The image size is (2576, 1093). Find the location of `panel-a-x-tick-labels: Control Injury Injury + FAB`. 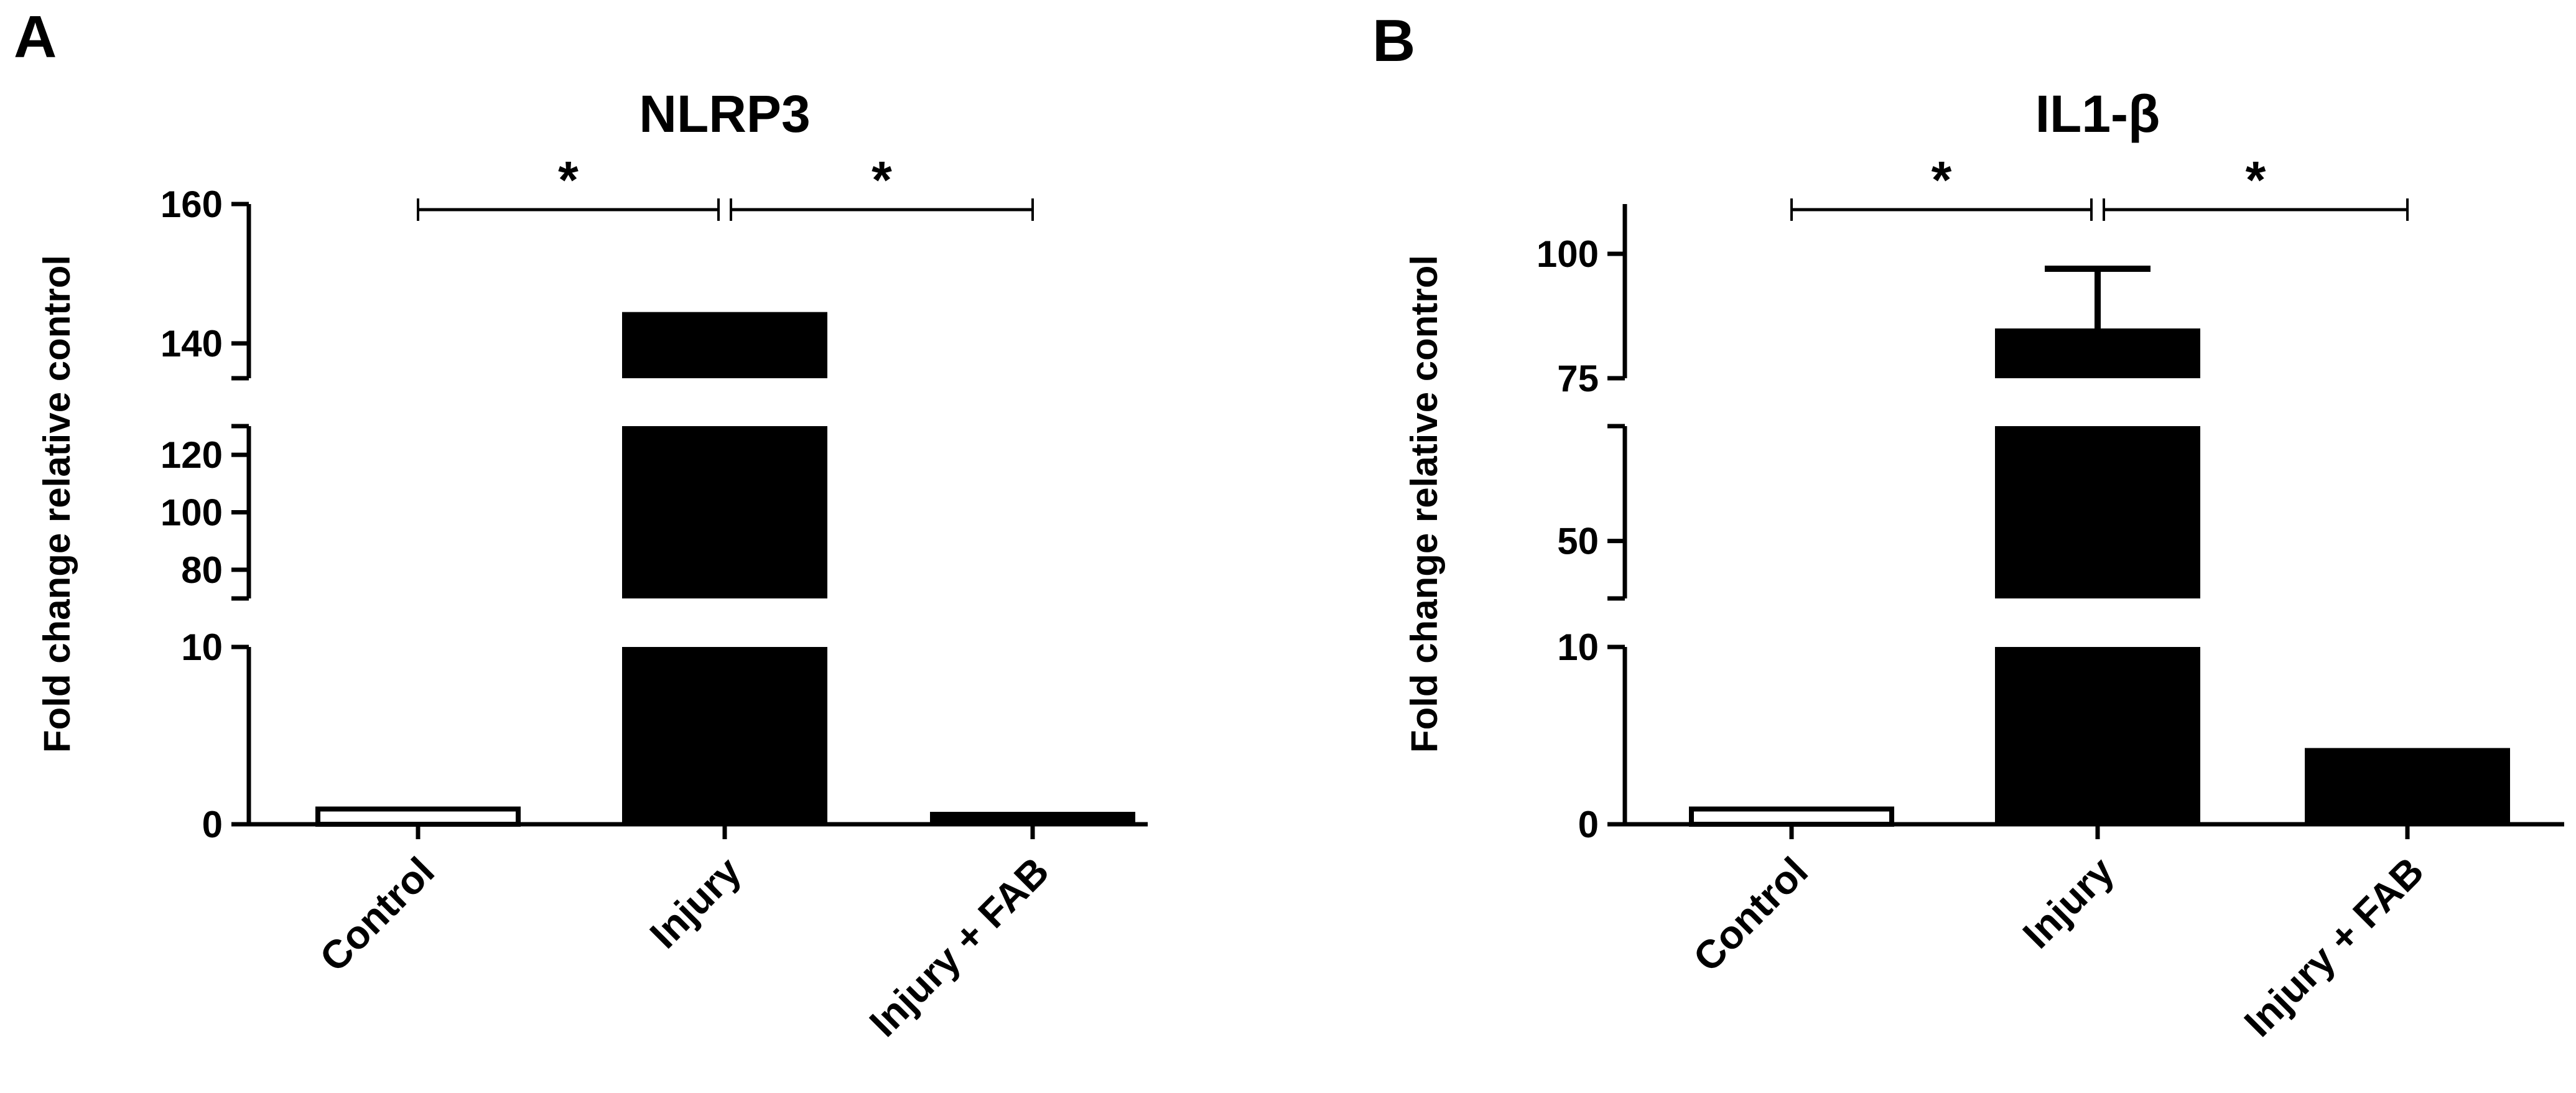

panel-a-x-tick-labels: Control Injury Injury + FAB is located at coordinates (684, 947).